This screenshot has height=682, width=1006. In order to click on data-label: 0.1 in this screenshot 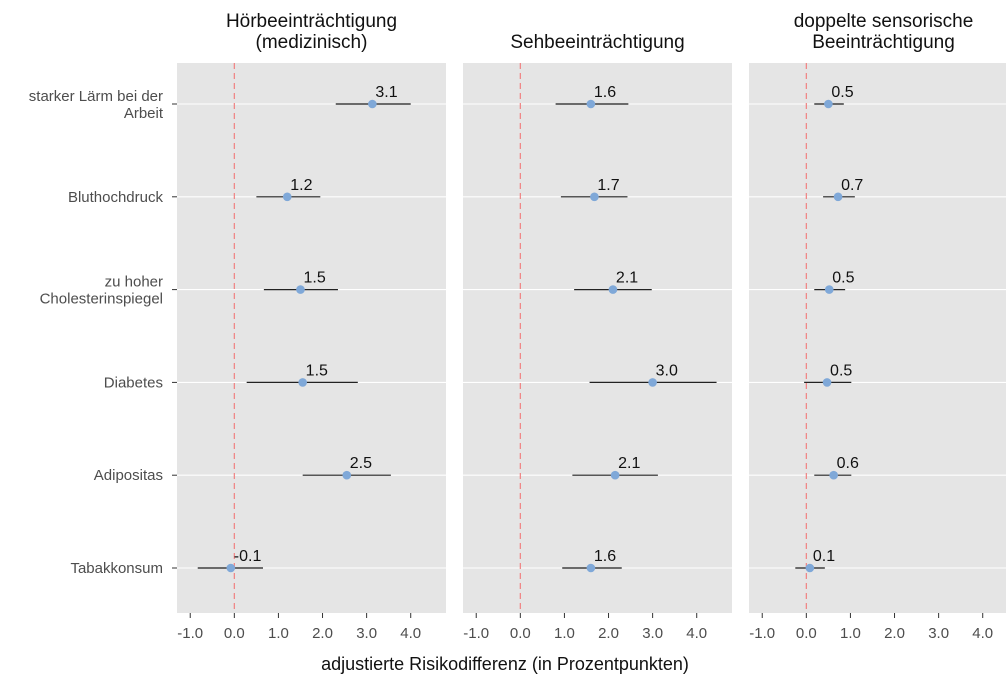, I will do `click(824, 556)`.